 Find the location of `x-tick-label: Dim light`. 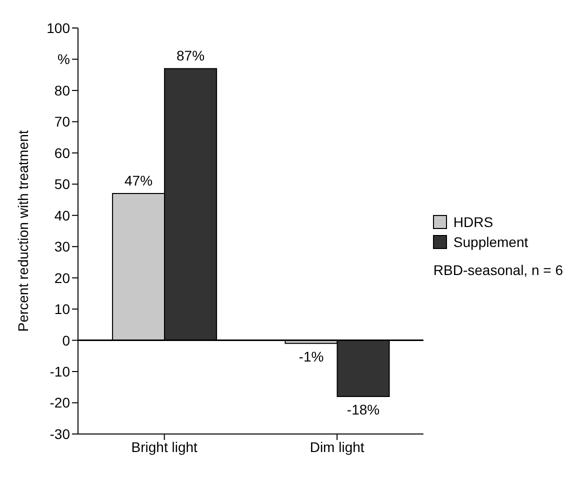

x-tick-label: Dim light is located at coordinates (337, 446).